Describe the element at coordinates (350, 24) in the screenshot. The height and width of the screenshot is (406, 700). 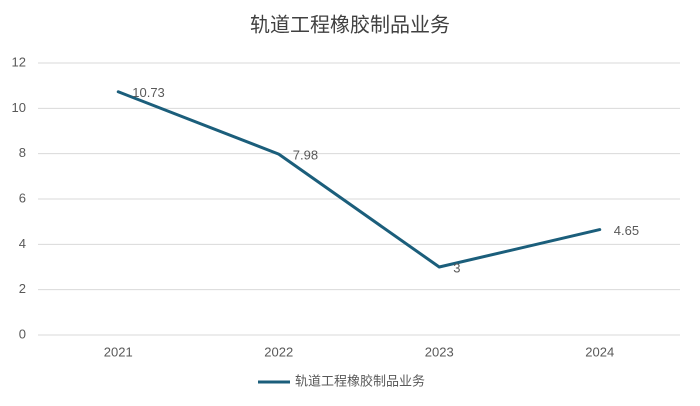
I see `chart-title: 轨道工程橡胶制品业务` at that location.